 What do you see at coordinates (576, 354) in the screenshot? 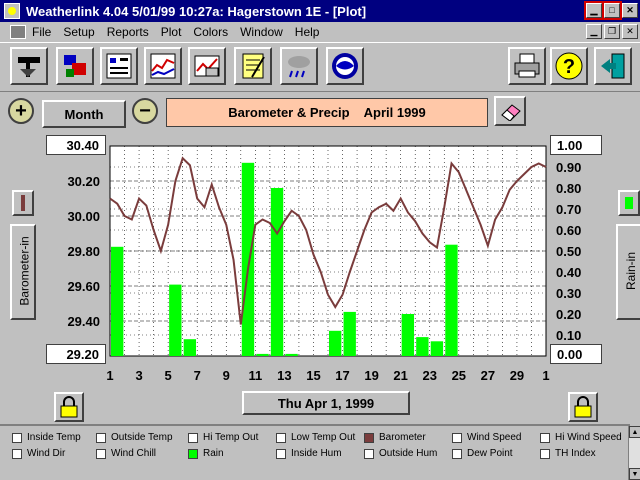
I see `y-right-tick-bottom: 0.00` at bounding box center [576, 354].